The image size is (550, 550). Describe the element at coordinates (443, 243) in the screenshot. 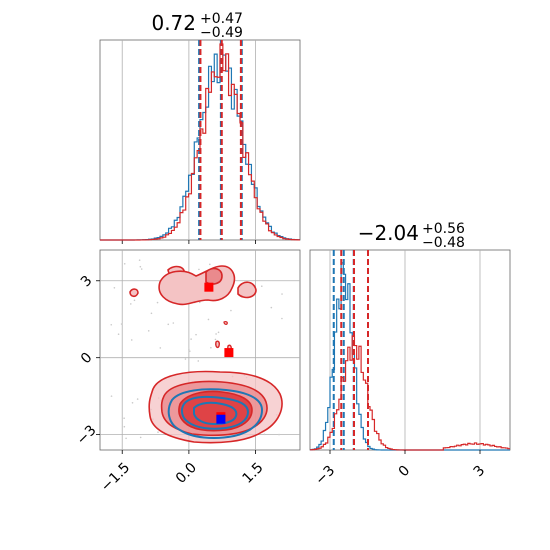

I see `panel-hist-right-title-minus: −0.48` at that location.